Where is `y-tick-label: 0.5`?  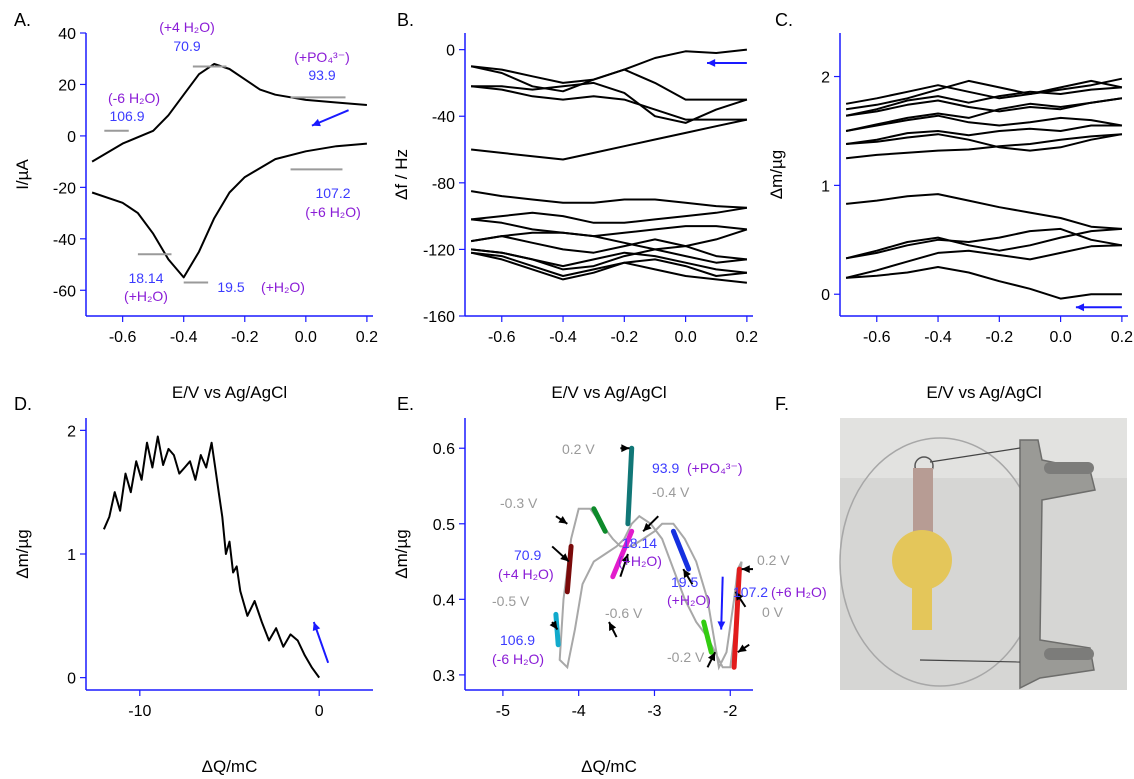 y-tick-label: 0.5 is located at coordinates (444, 525).